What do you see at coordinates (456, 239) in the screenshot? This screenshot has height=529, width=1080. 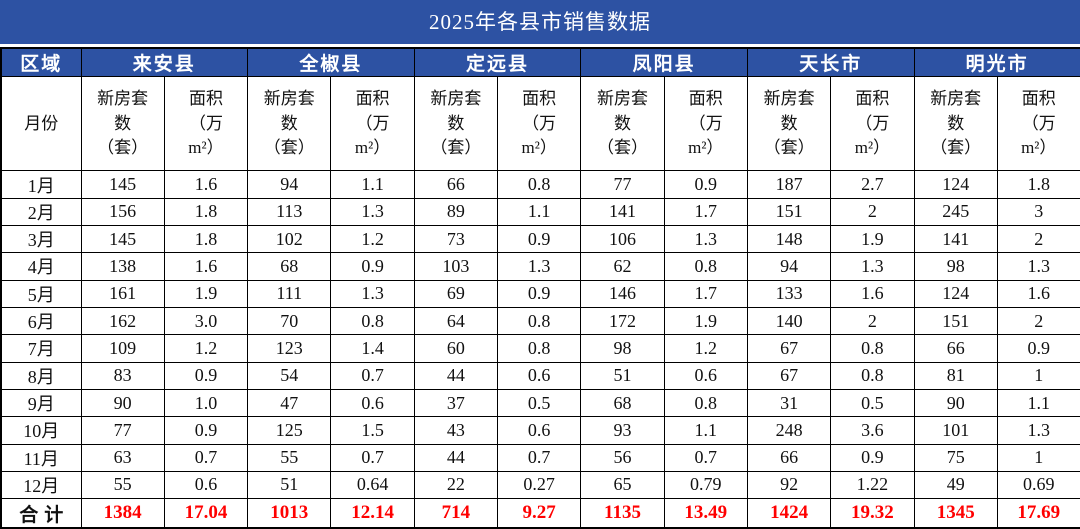 I see `value-cell: 73` at bounding box center [456, 239].